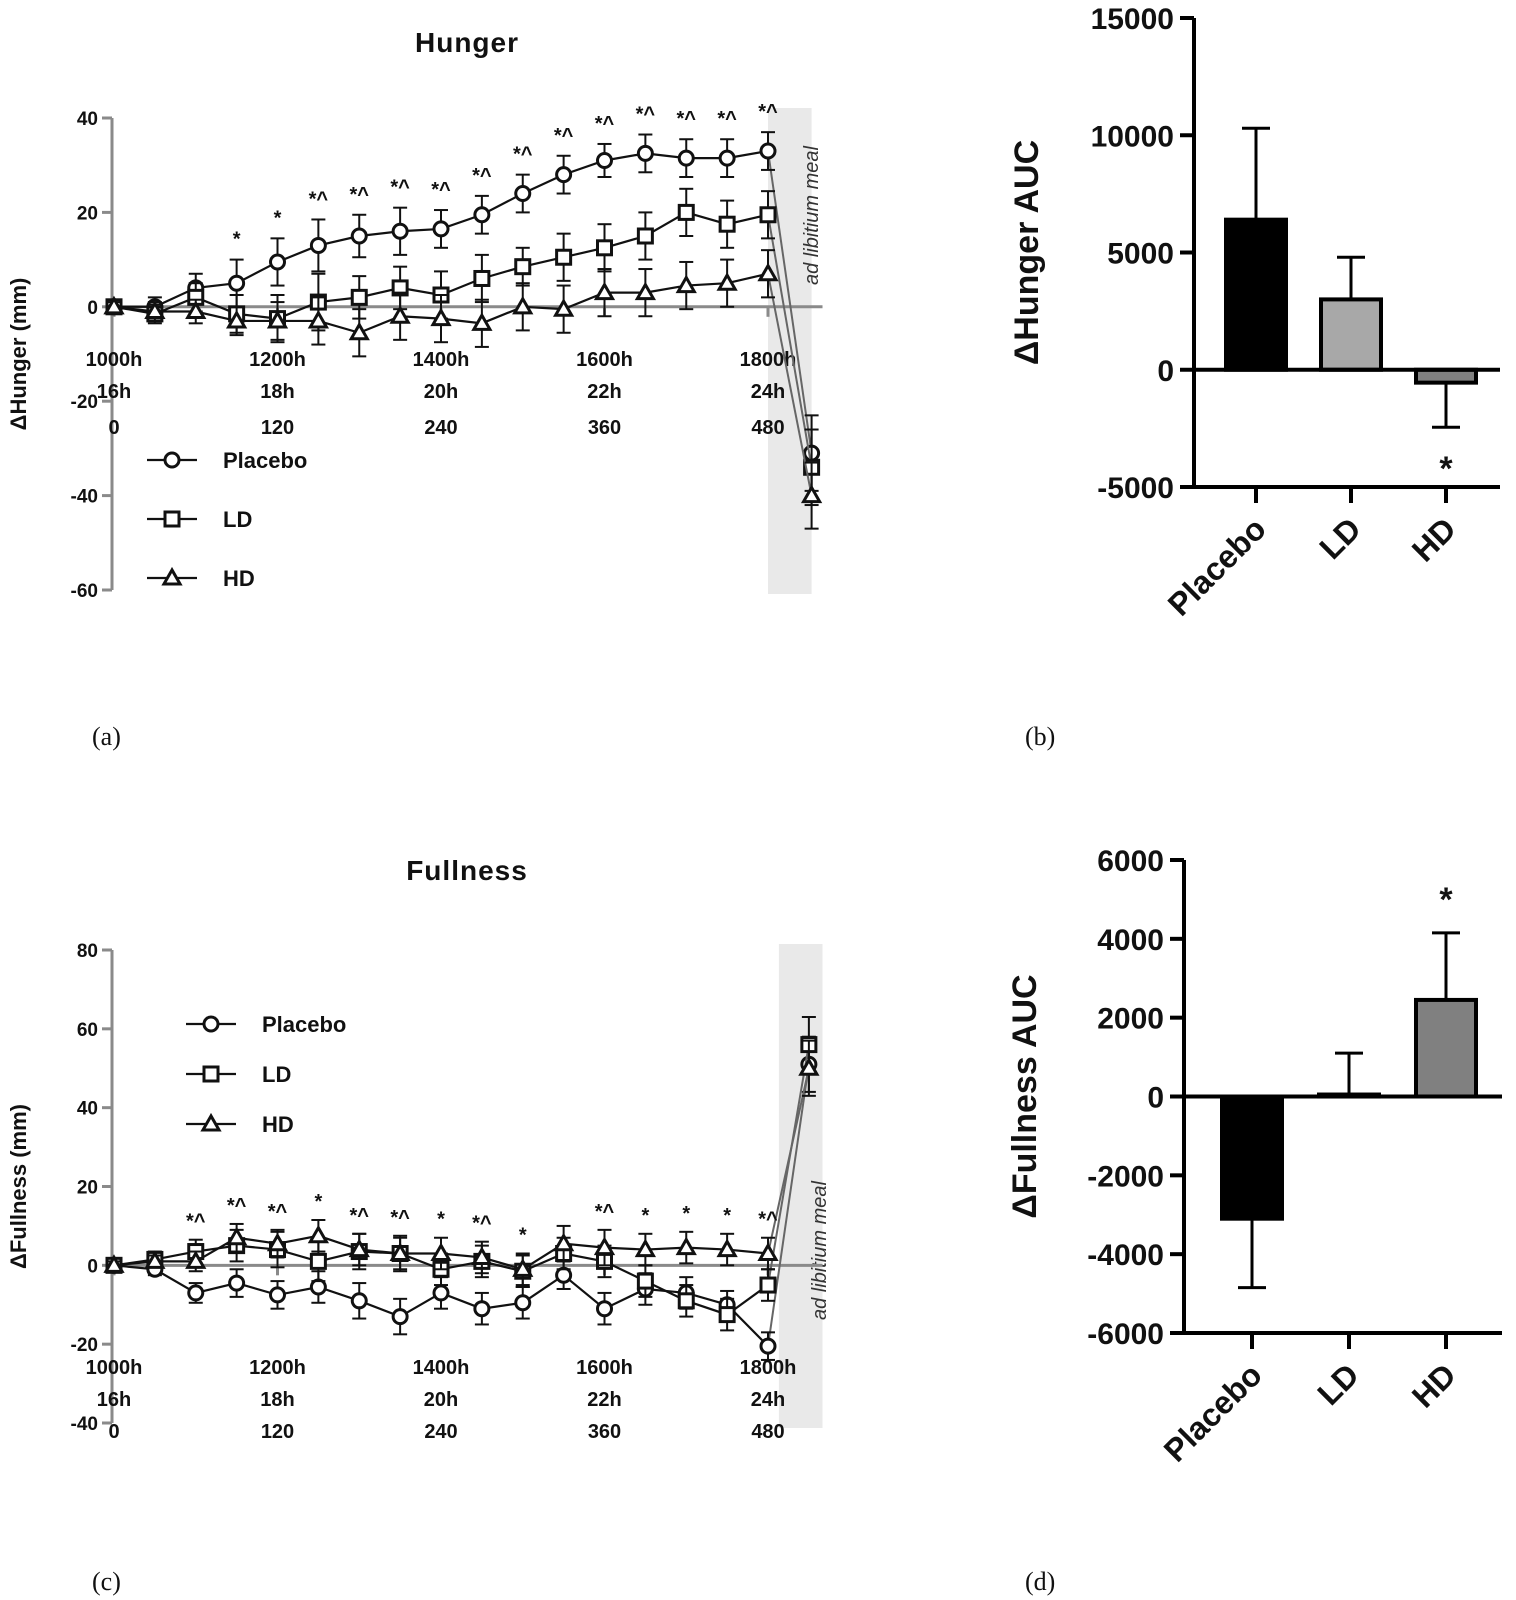 This screenshot has height=1600, width=1516. I want to click on y-tick-label: 15000, so click(1132, 19).